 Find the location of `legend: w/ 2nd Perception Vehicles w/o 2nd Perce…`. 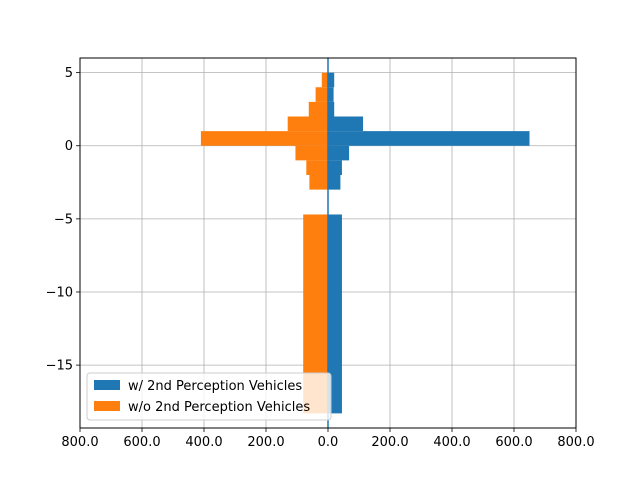

legend: w/ 2nd Perception Vehicles w/o 2nd Perce… is located at coordinates (209, 396).